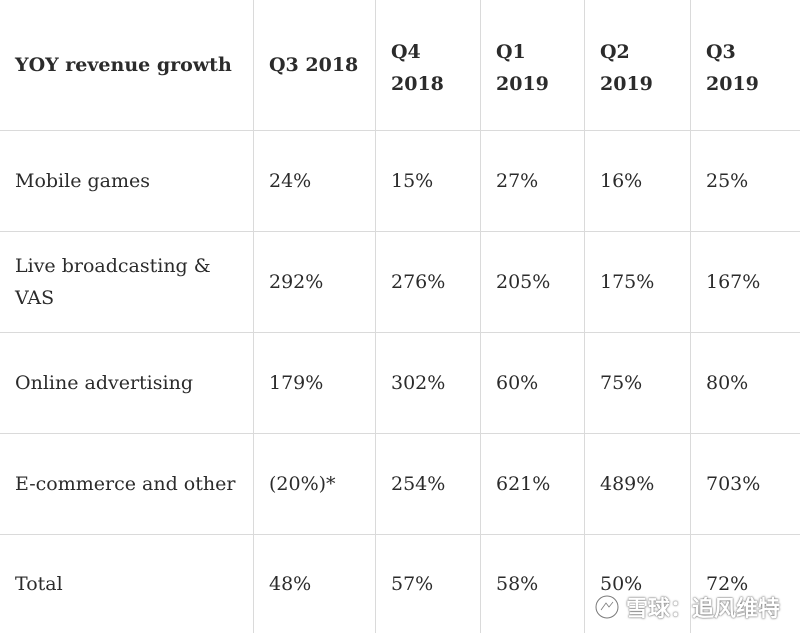 This screenshot has height=633, width=800. I want to click on header-label: YOY revenue growth, so click(127, 65).